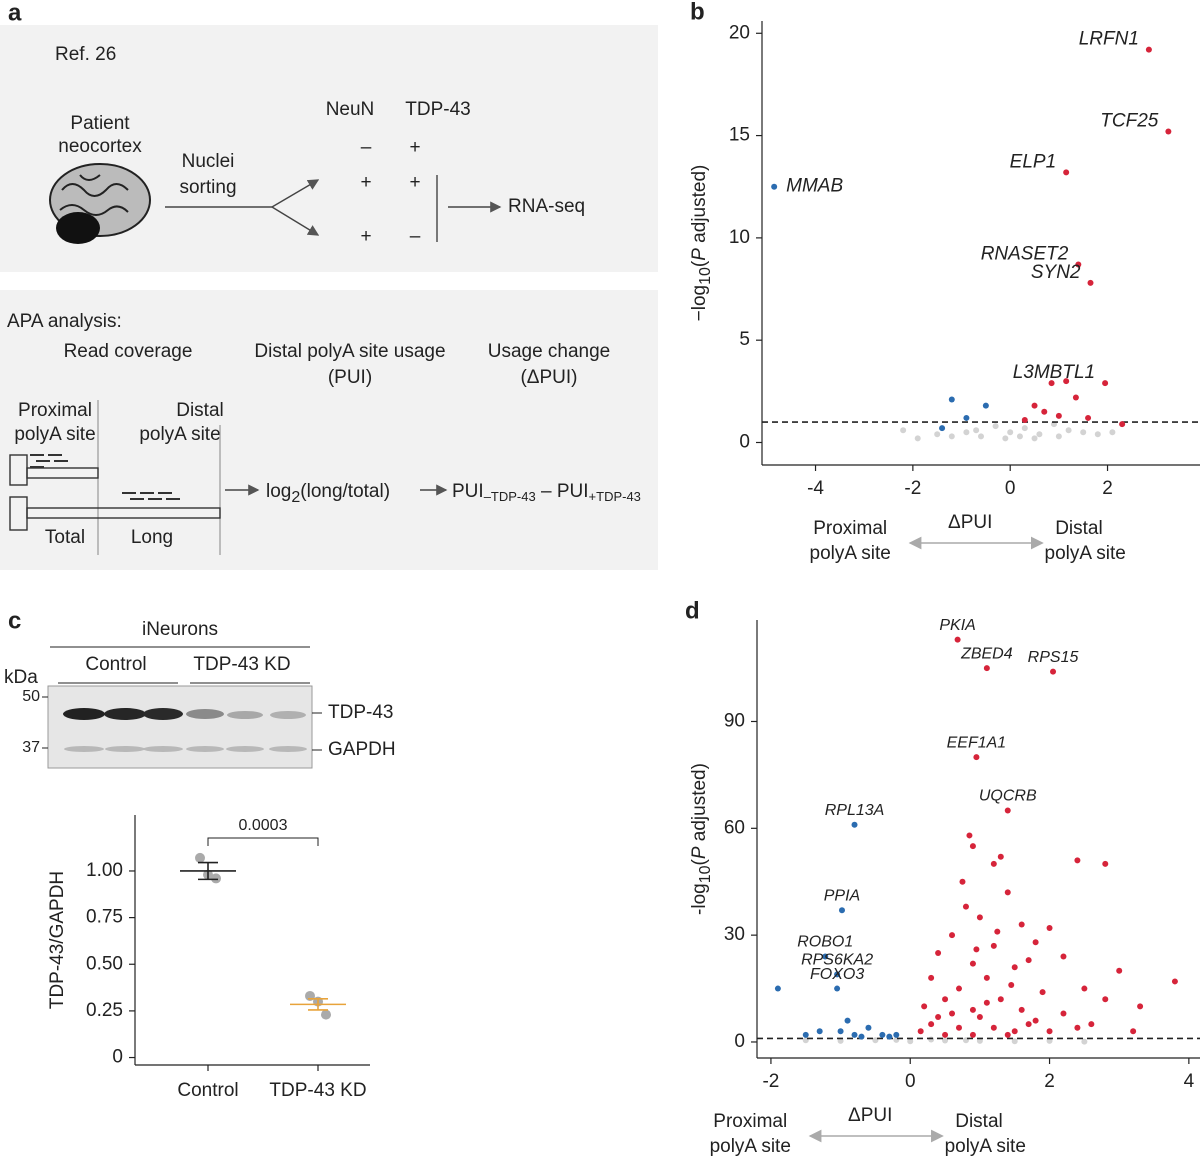 The height and width of the screenshot is (1156, 1200). Describe the element at coordinates (699, 899) in the screenshot. I see `y-axis-label-part: -log` at that location.